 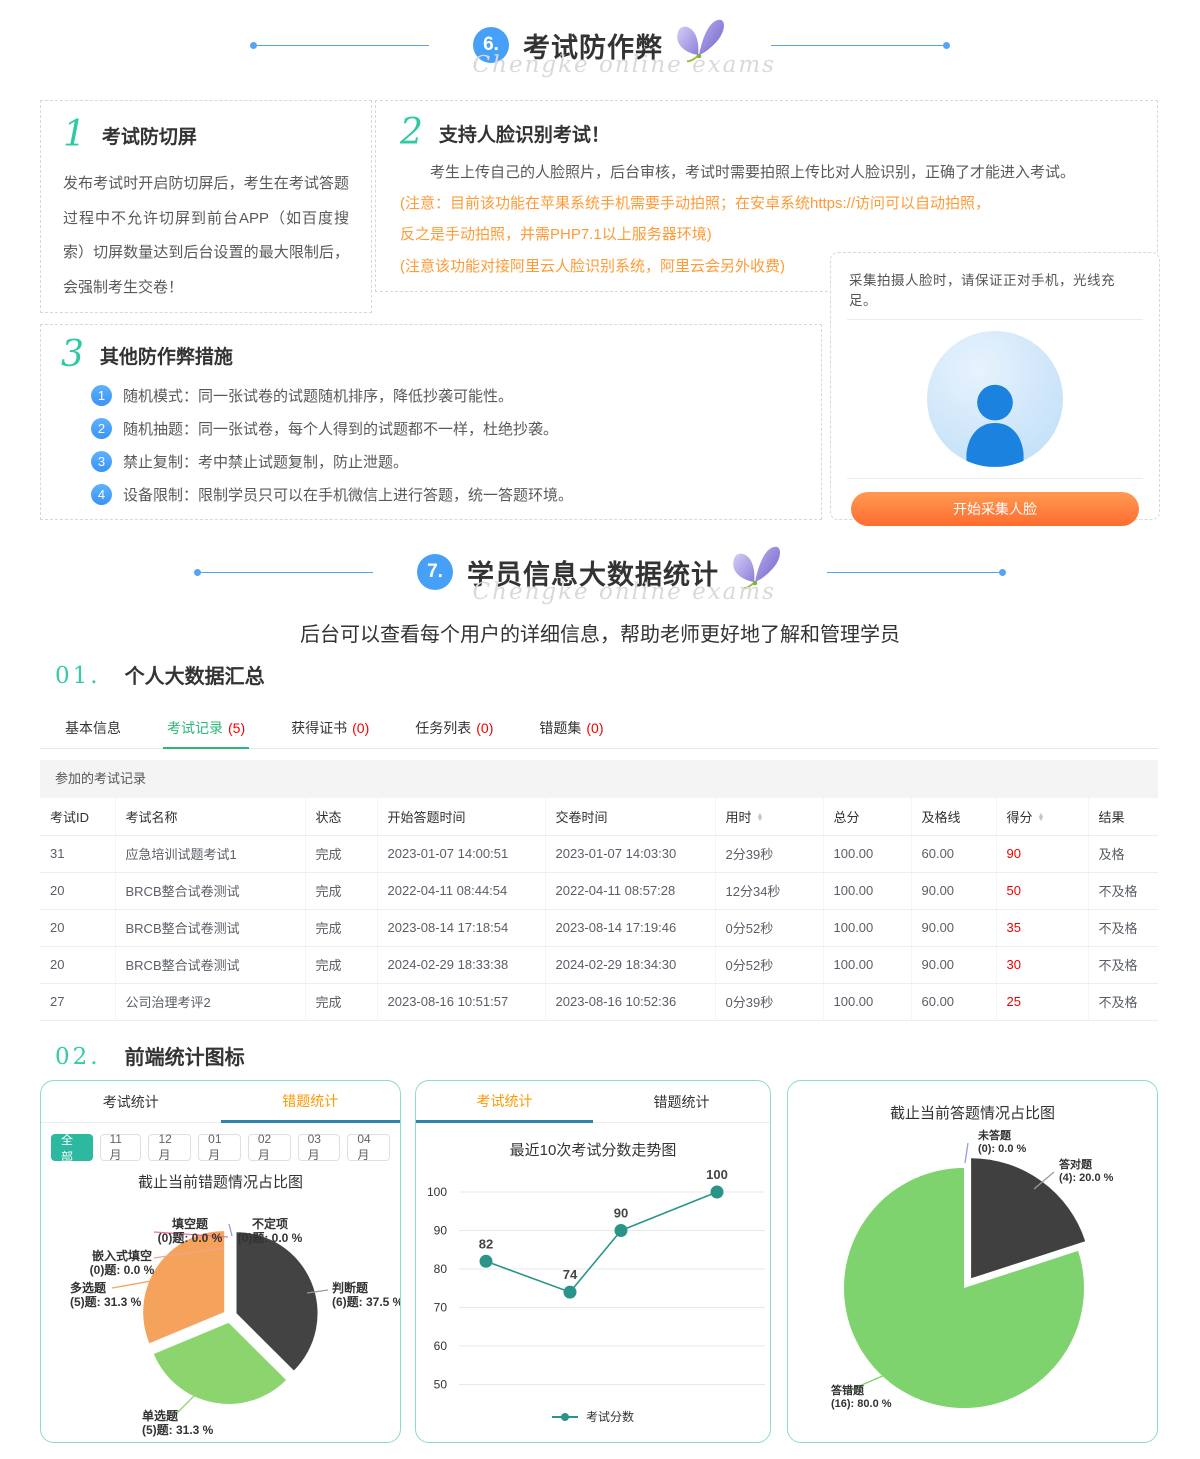 What do you see at coordinates (440, 1385) in the screenshot?
I see `svg-text: 50` at bounding box center [440, 1385].